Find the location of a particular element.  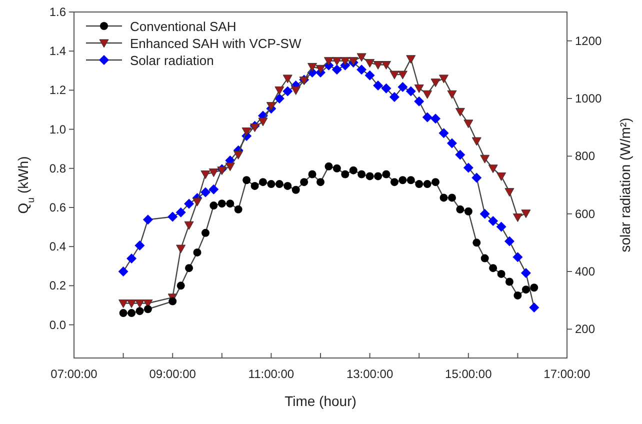

x-tick-label: 17:00:00 is located at coordinates (567, 374).